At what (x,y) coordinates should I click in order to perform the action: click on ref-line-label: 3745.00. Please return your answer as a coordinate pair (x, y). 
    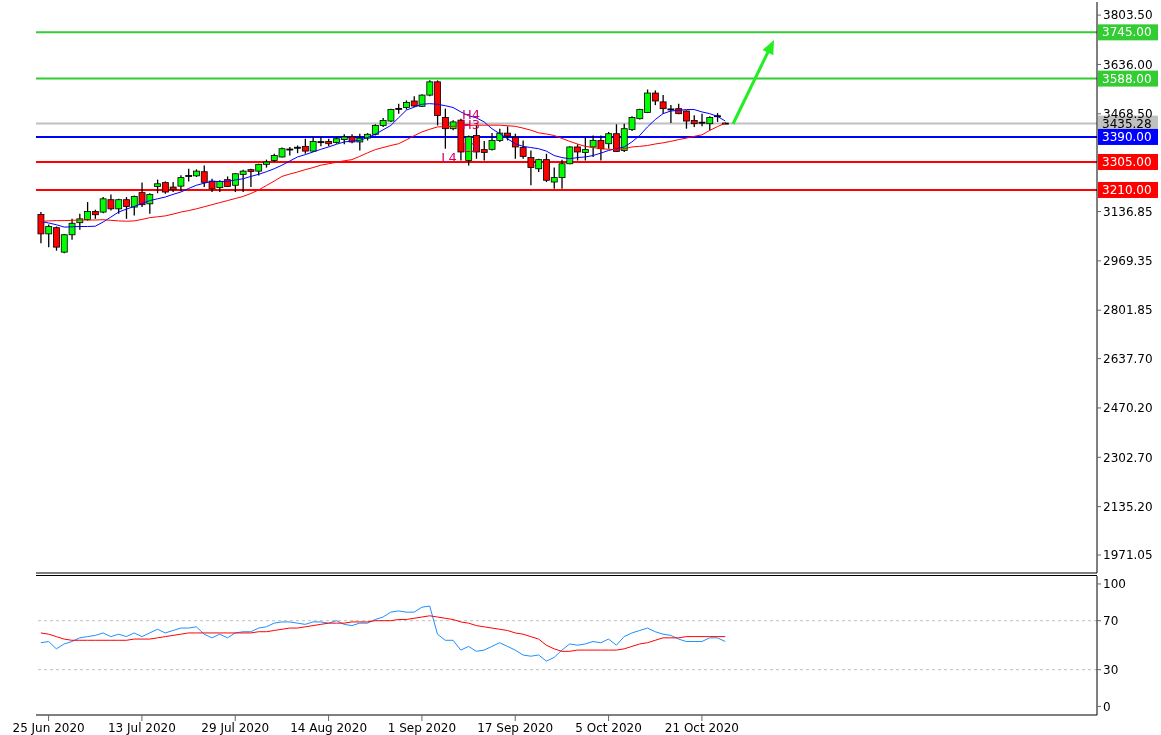
    Looking at the image, I should click on (1127, 32).